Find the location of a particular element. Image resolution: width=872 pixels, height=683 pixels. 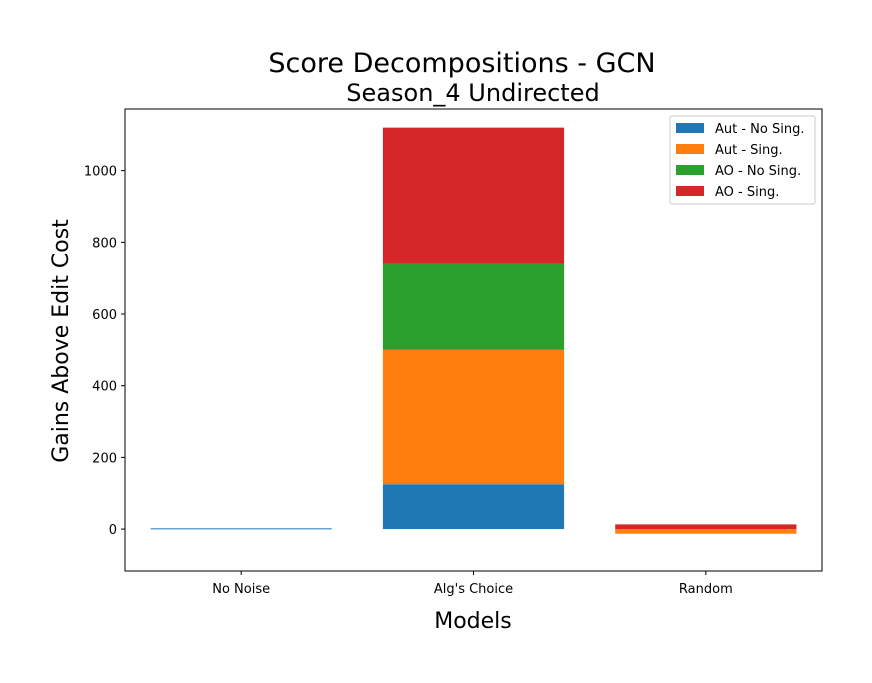

y-tick-label-0: 0 is located at coordinates (113, 530).